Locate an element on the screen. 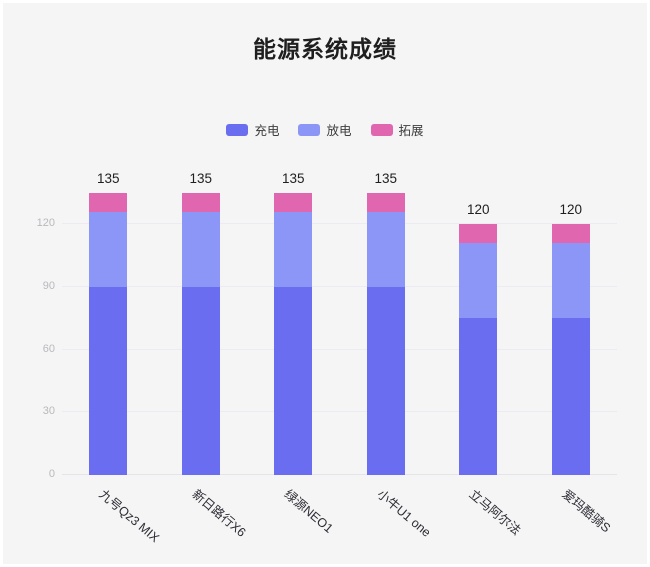 The image size is (650, 567). bar-group: 135 绿源NEO1 is located at coordinates (305, 353).